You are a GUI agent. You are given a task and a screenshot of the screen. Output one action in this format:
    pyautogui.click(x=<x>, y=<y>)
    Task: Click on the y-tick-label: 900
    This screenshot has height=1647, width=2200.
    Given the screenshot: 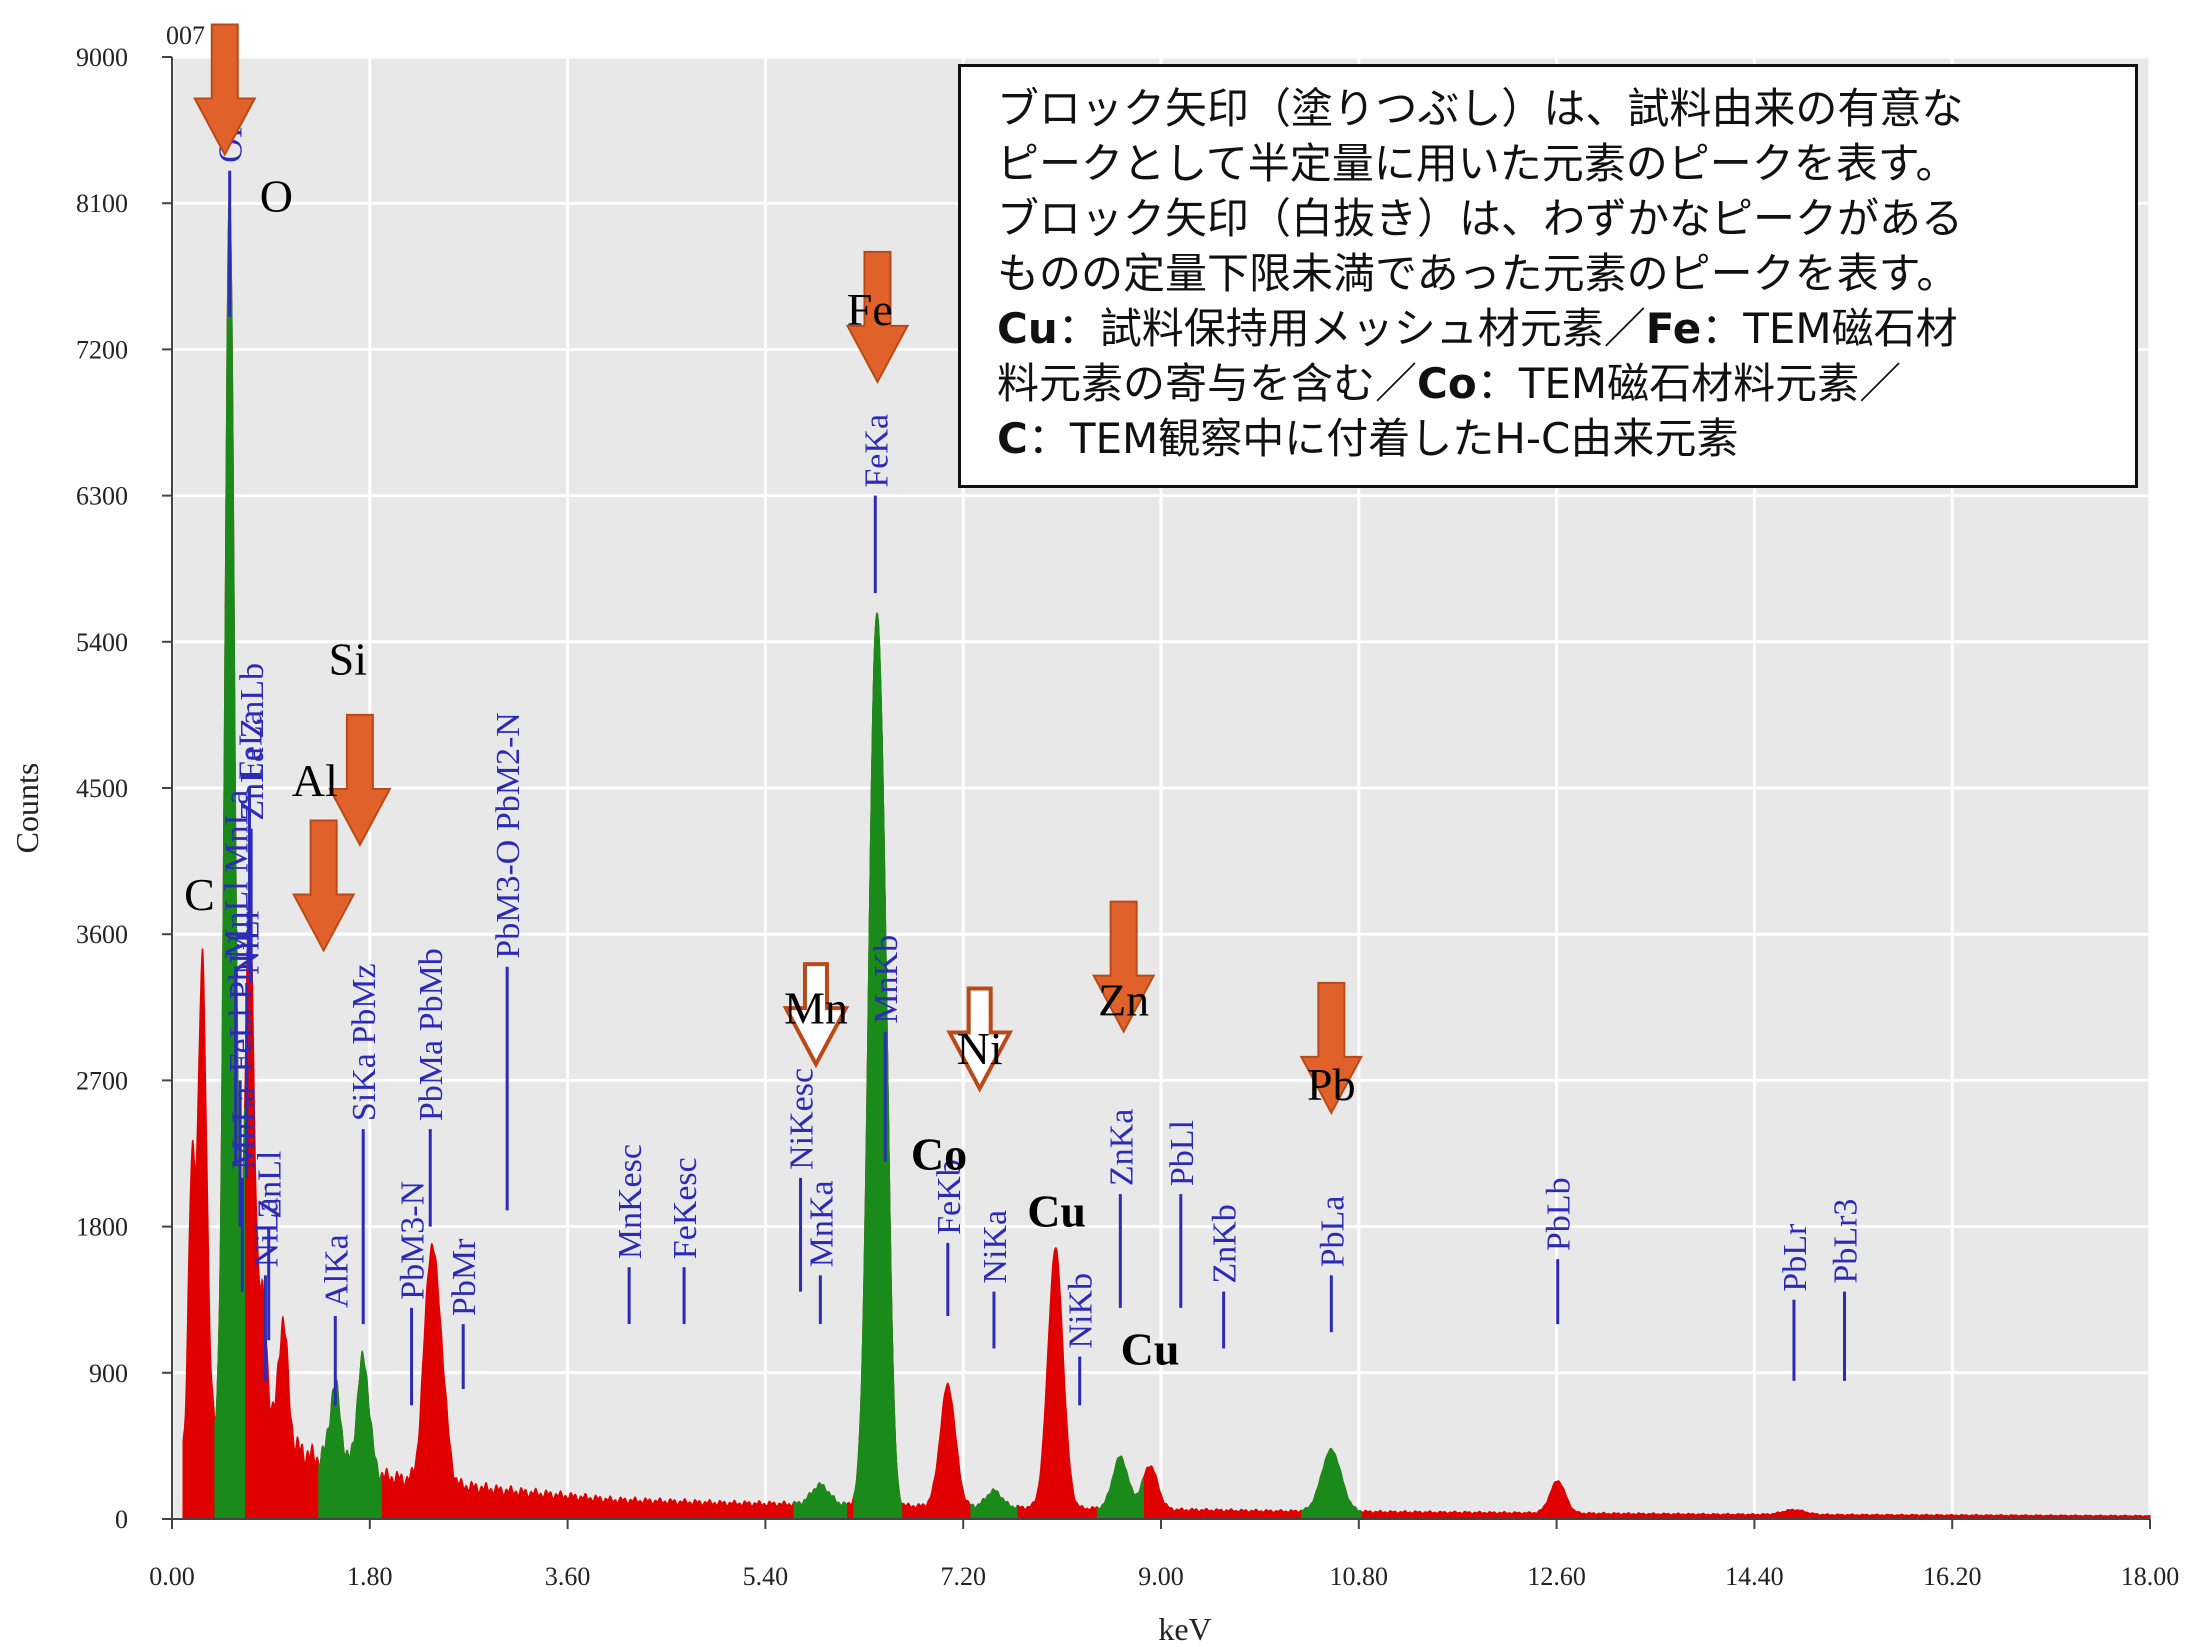 What is the action you would take?
    pyautogui.click(x=108, y=1373)
    